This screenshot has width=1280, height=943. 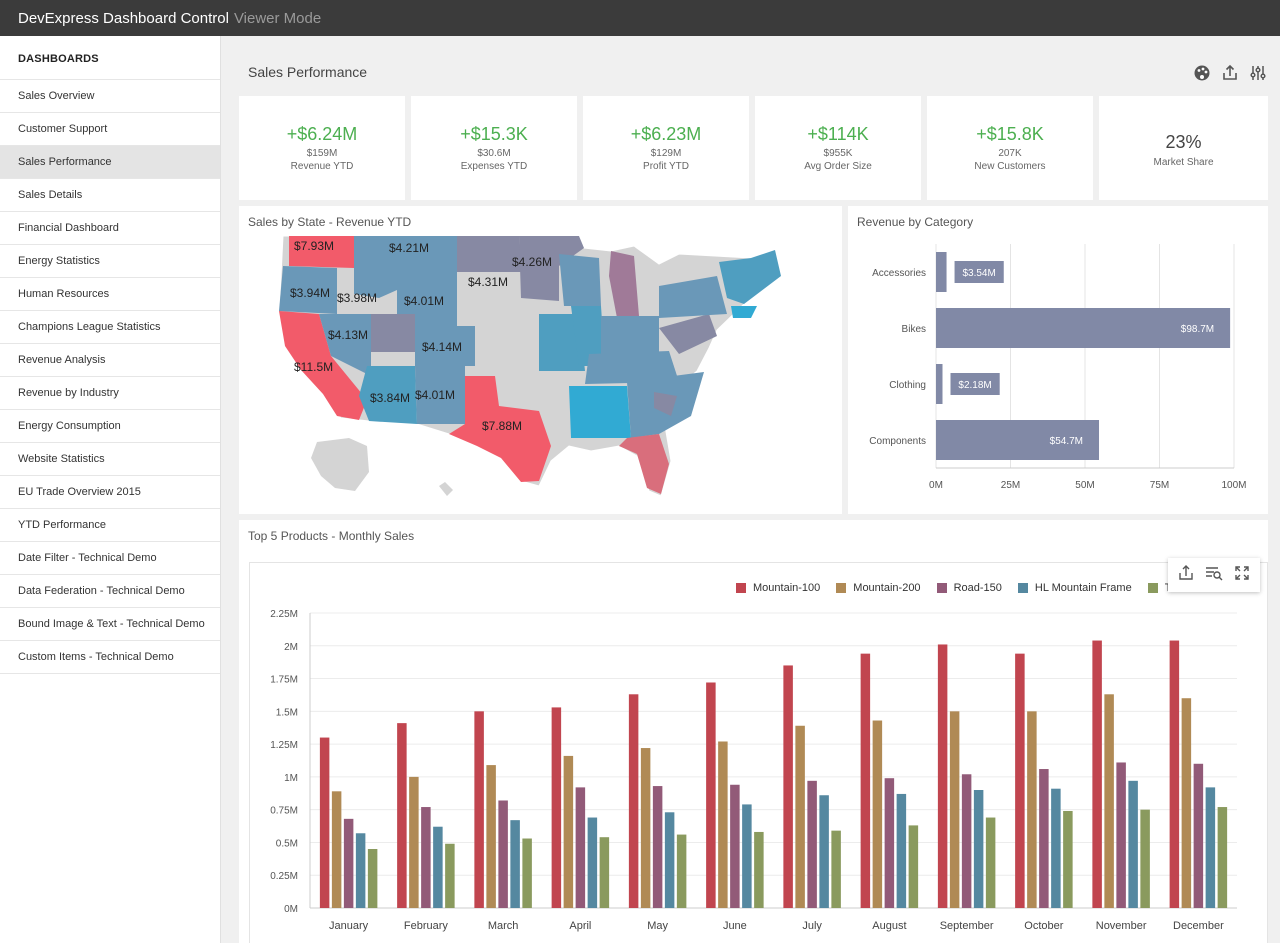 What do you see at coordinates (887, 588) in the screenshot?
I see `legend-label: Mountain-200` at bounding box center [887, 588].